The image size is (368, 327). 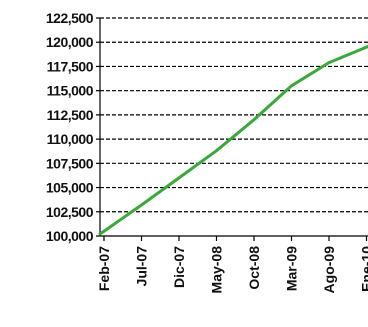 What do you see at coordinates (217, 270) in the screenshot?
I see `x-tick-label: May-08` at bounding box center [217, 270].